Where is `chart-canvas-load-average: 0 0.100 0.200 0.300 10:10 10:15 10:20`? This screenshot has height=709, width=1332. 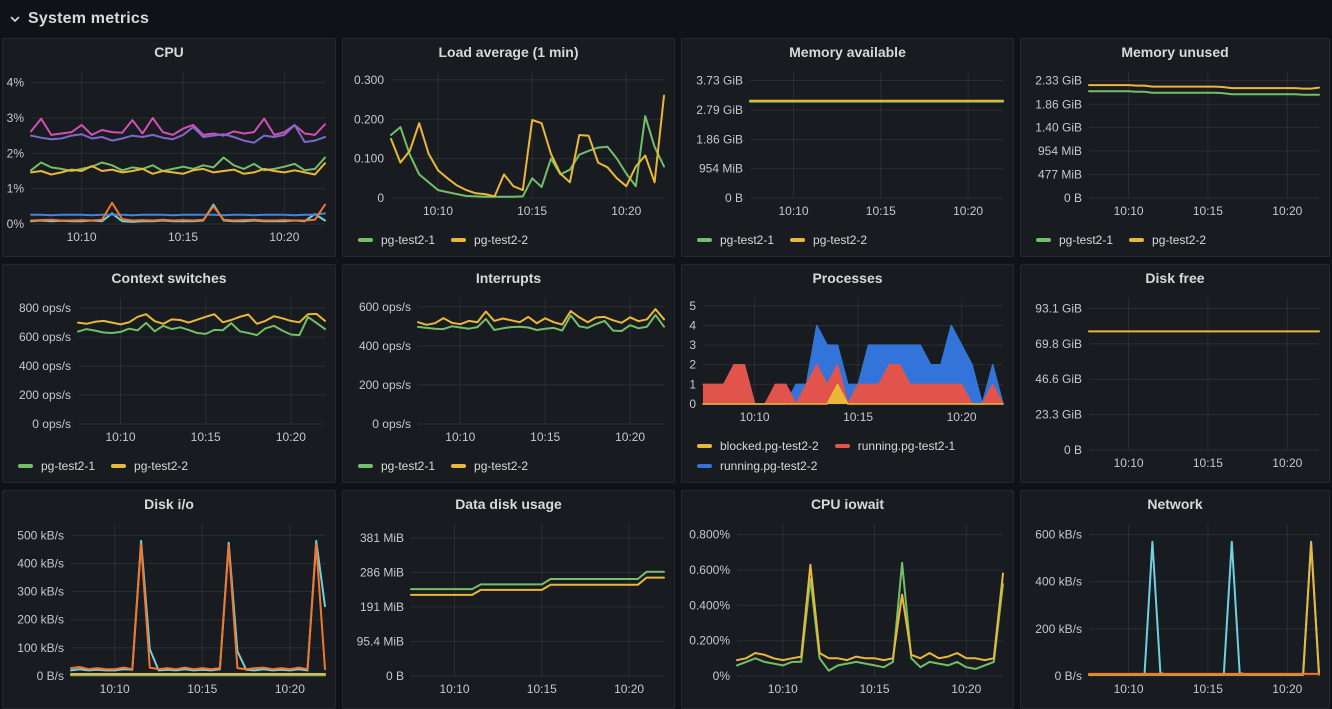
chart-canvas-load-average: 0 0.100 0.200 0.300 10:10 10:15 10:20 is located at coordinates (508, 148).